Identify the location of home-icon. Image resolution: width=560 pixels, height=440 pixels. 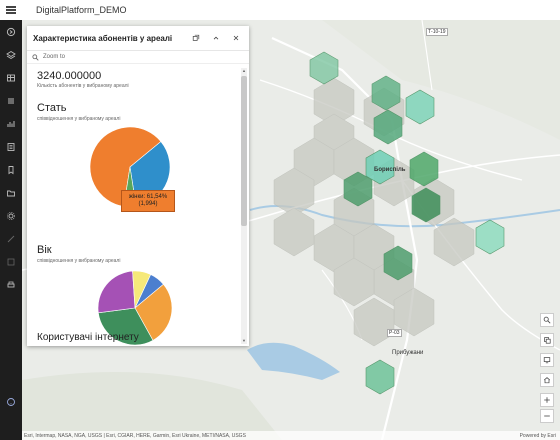
(547, 380).